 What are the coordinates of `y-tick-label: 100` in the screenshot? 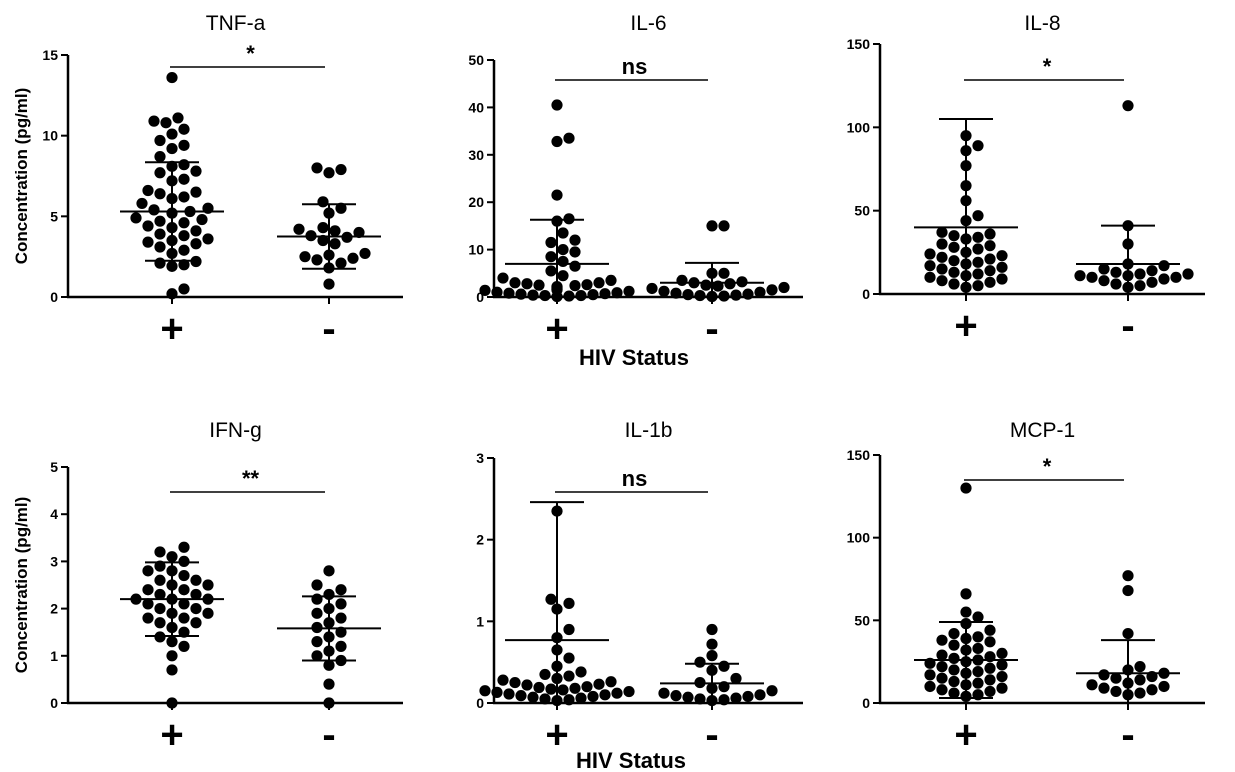 It's located at (859, 538).